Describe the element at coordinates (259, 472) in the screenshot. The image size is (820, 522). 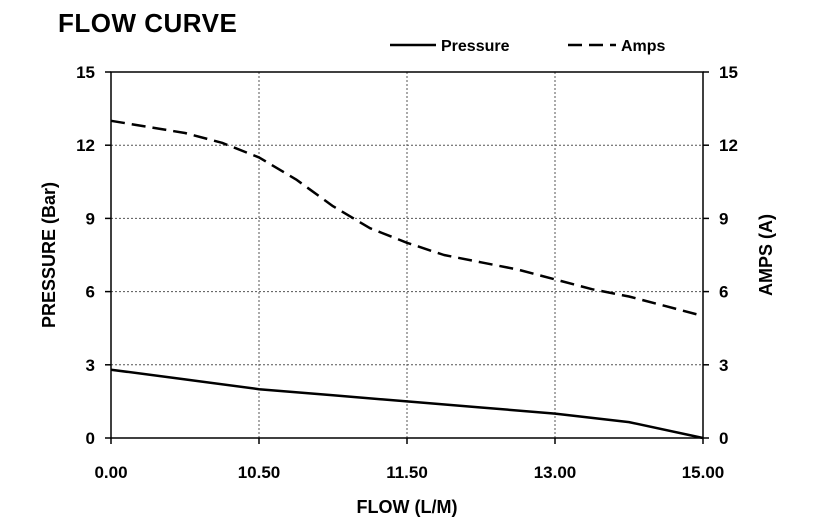
I see `x-tick-label: 10.50` at that location.